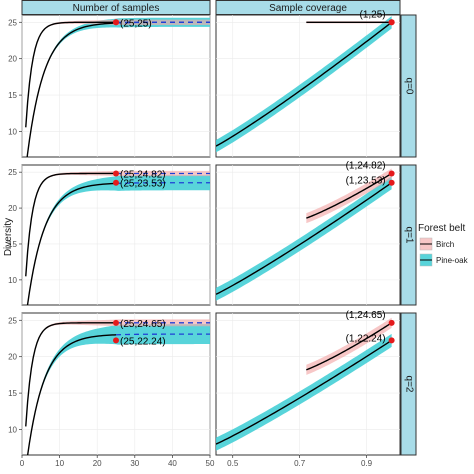 The width and height of the screenshot is (474, 474). What do you see at coordinates (233, 463) in the screenshot?
I see `x-tick-label: 0.5` at bounding box center [233, 463].